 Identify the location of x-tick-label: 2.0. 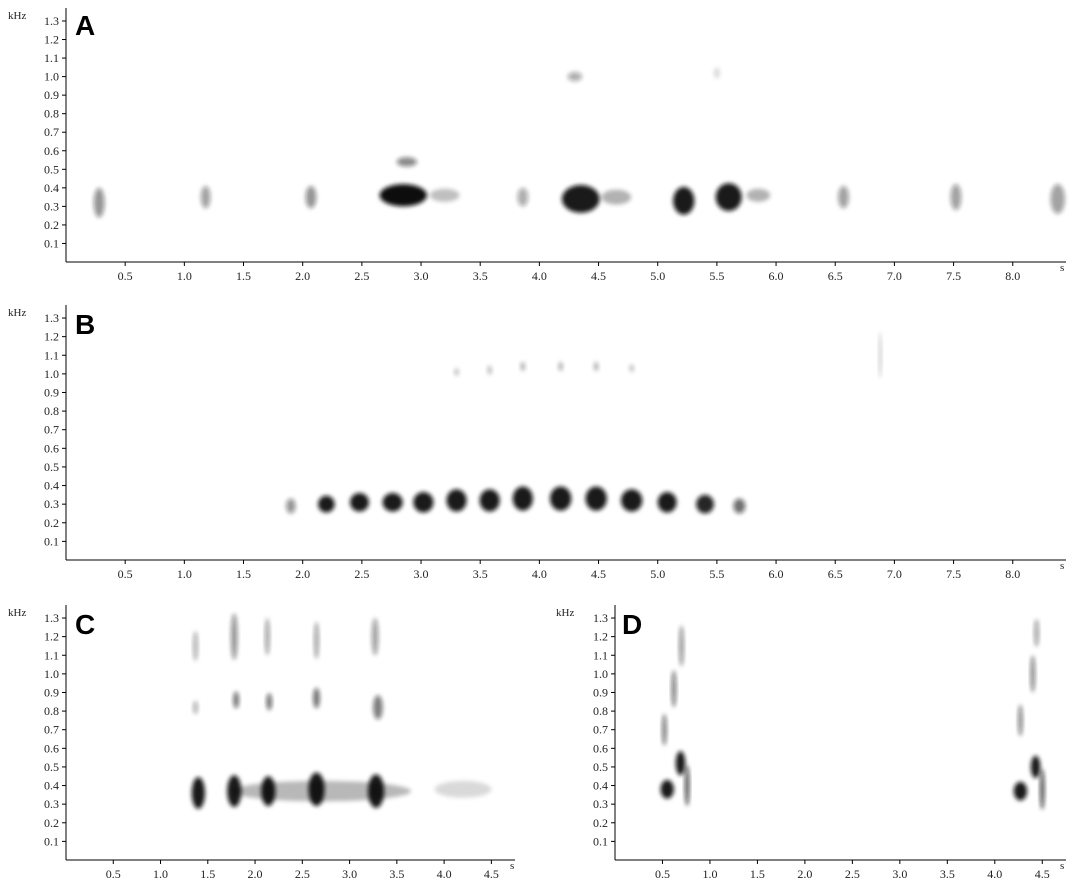
(302, 276).